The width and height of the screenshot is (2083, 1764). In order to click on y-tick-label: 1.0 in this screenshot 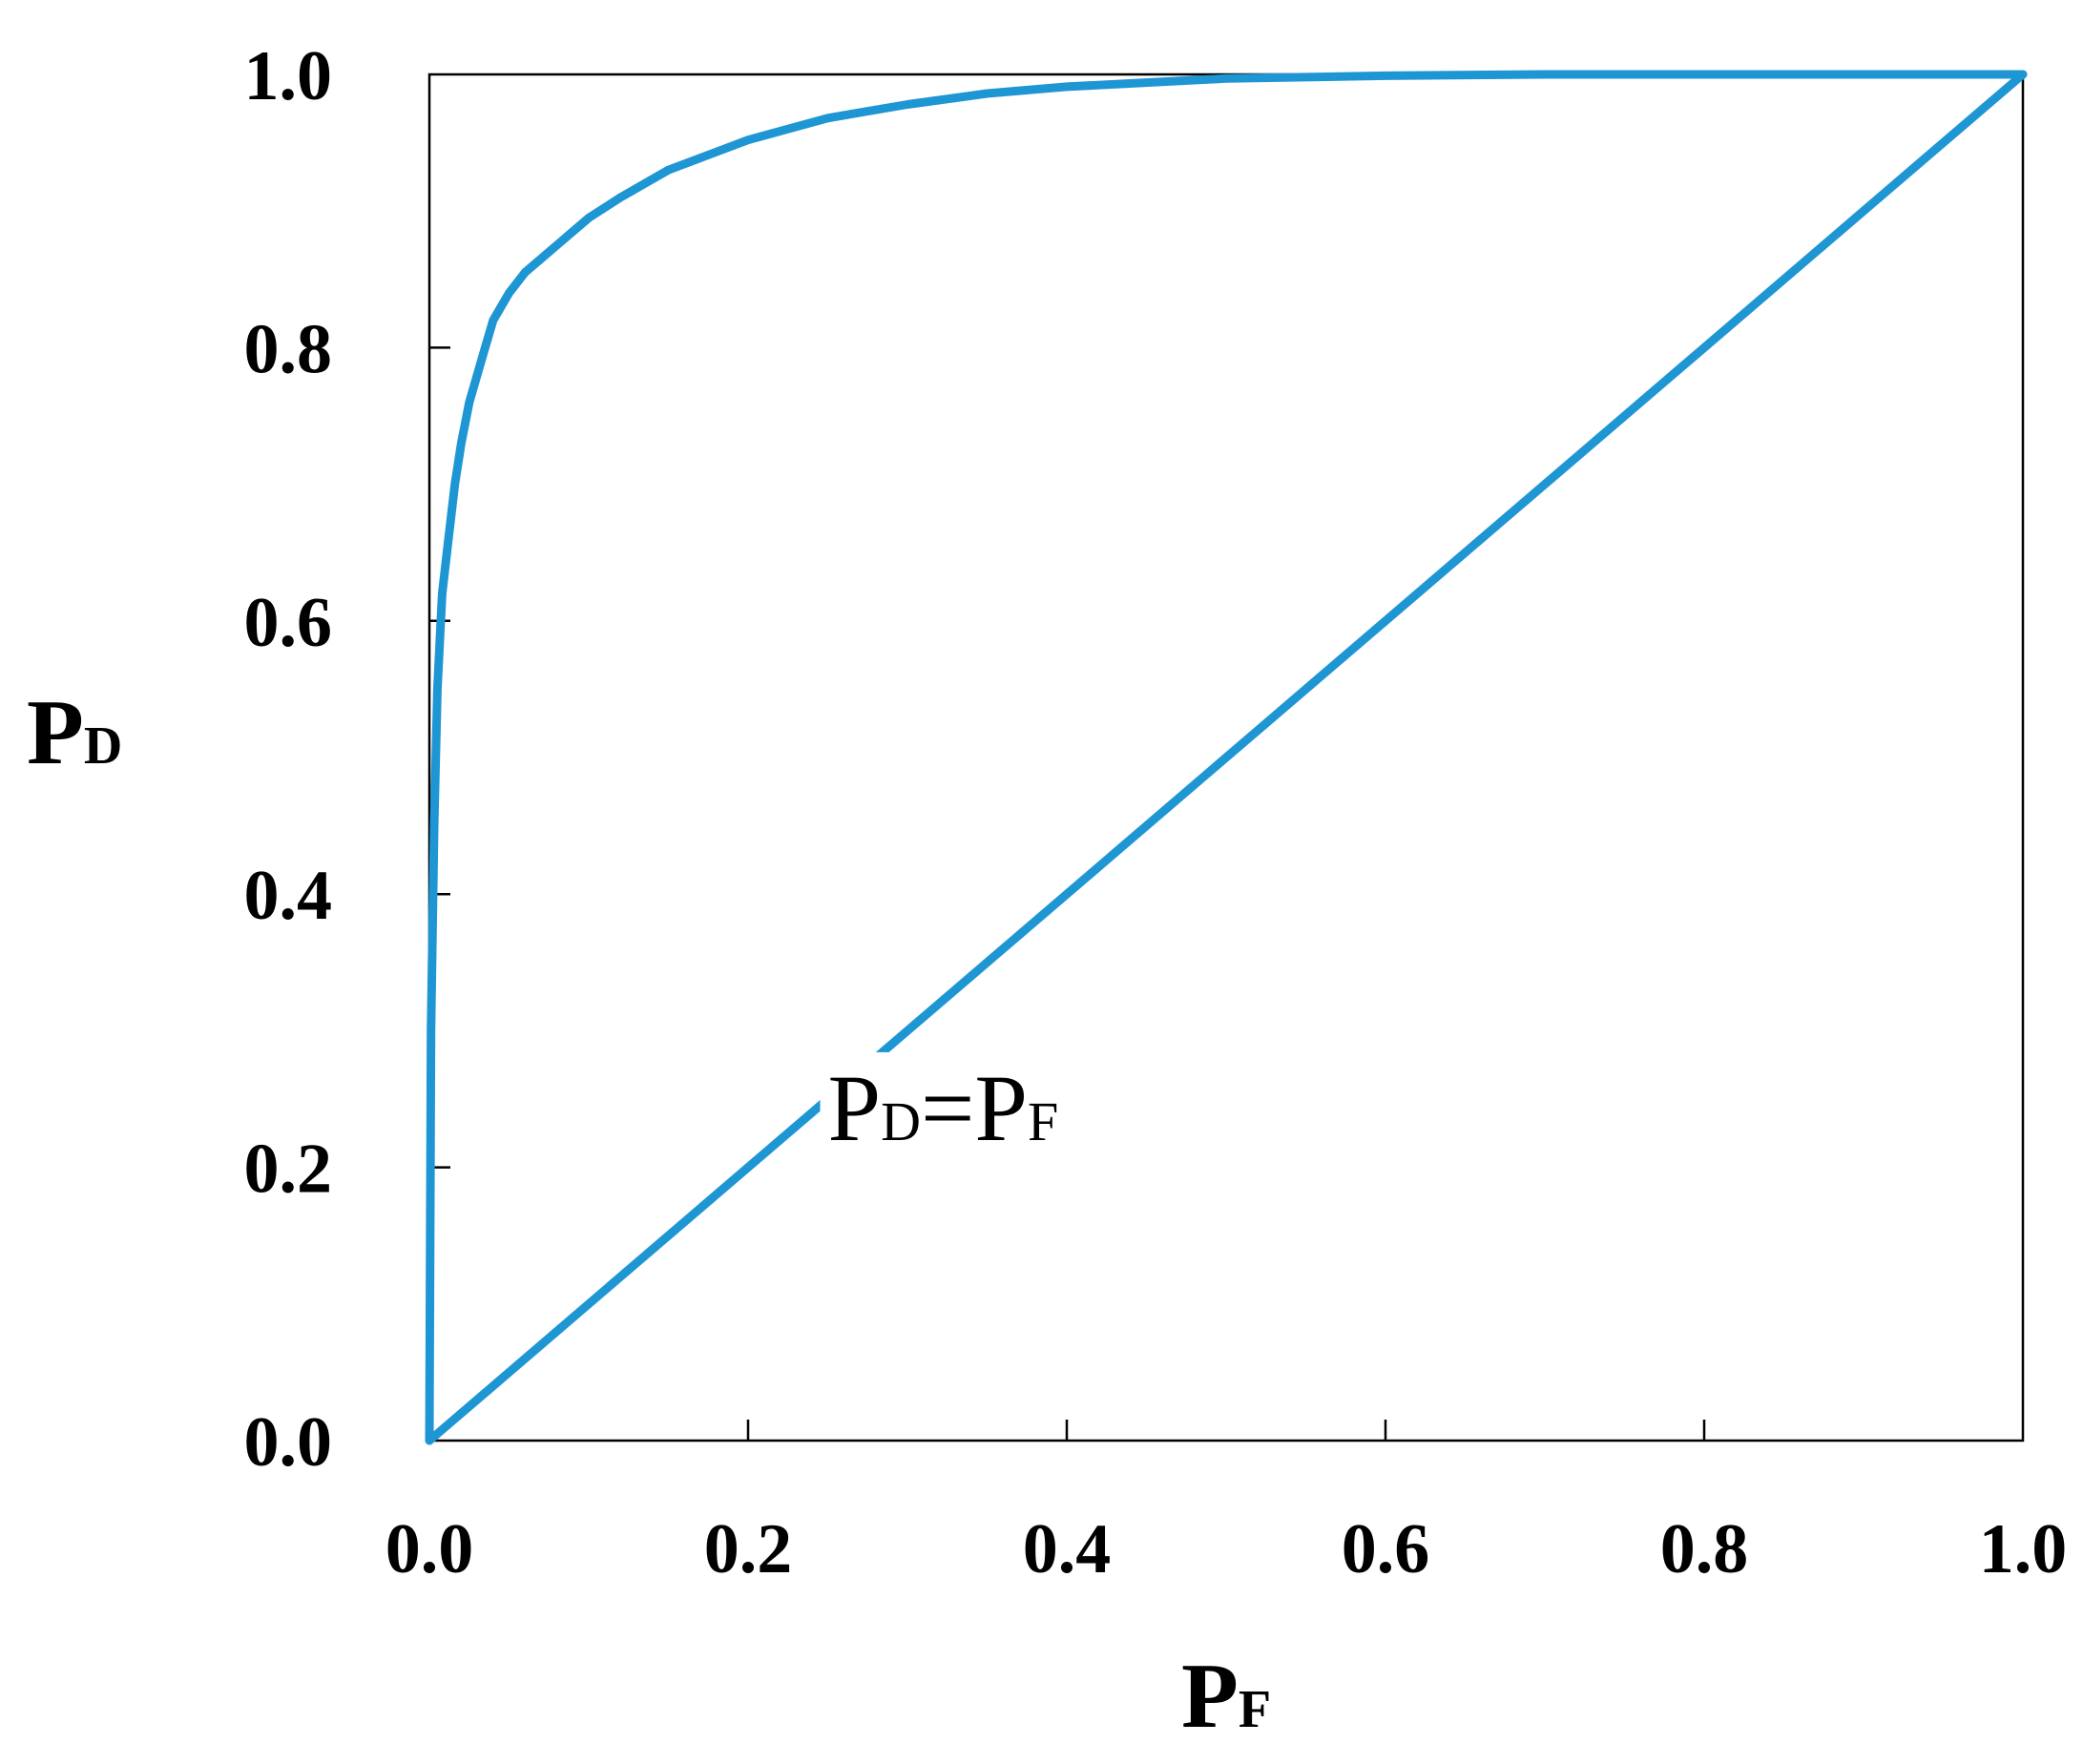, I will do `click(289, 76)`.